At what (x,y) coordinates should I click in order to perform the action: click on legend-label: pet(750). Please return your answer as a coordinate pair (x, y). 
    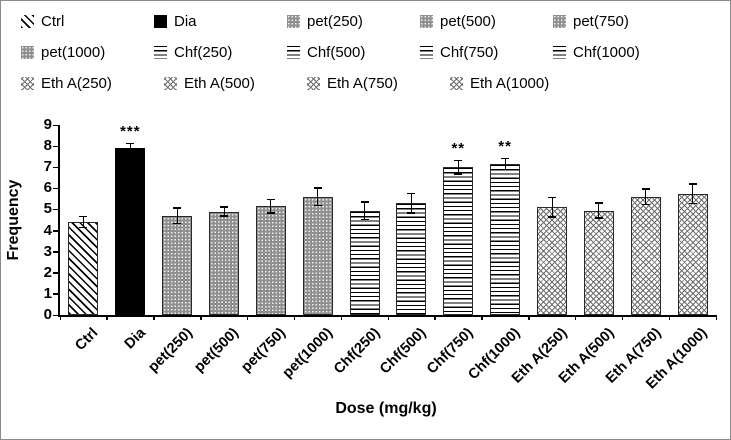
    Looking at the image, I should click on (601, 21).